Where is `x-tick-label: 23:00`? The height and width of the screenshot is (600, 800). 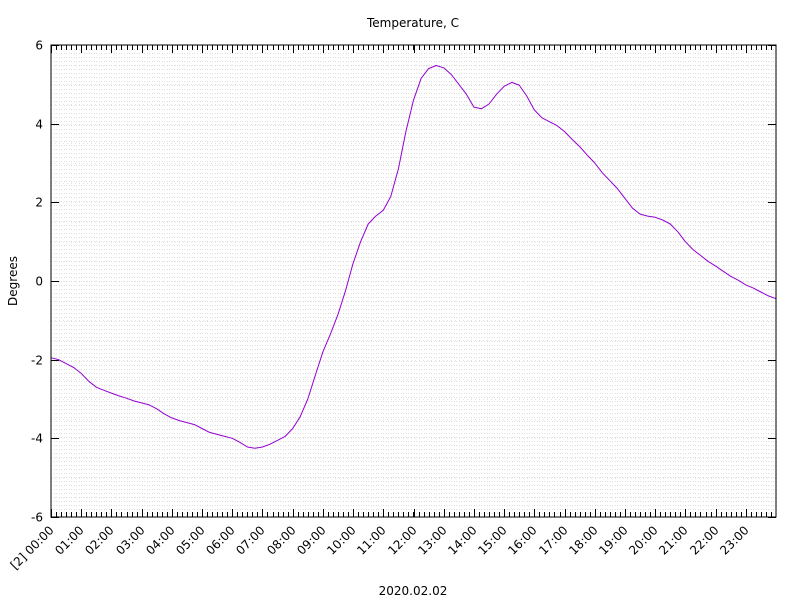
x-tick-label: 23:00 is located at coordinates (734, 540).